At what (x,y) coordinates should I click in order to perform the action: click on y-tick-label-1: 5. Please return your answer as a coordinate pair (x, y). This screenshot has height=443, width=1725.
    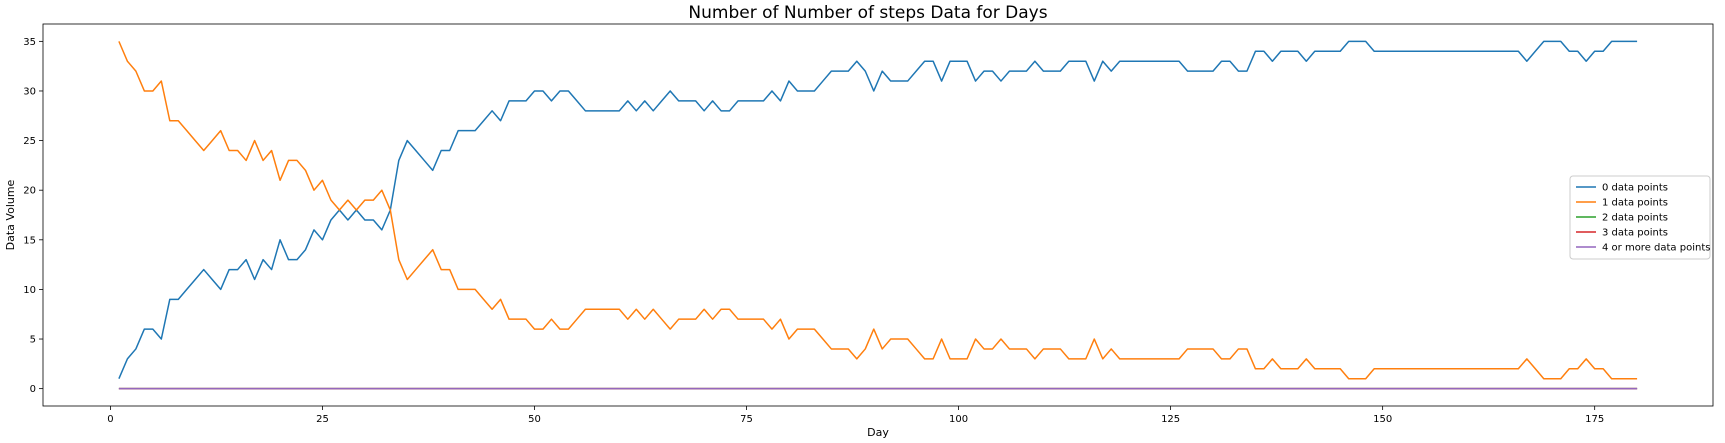
    Looking at the image, I should click on (33, 340).